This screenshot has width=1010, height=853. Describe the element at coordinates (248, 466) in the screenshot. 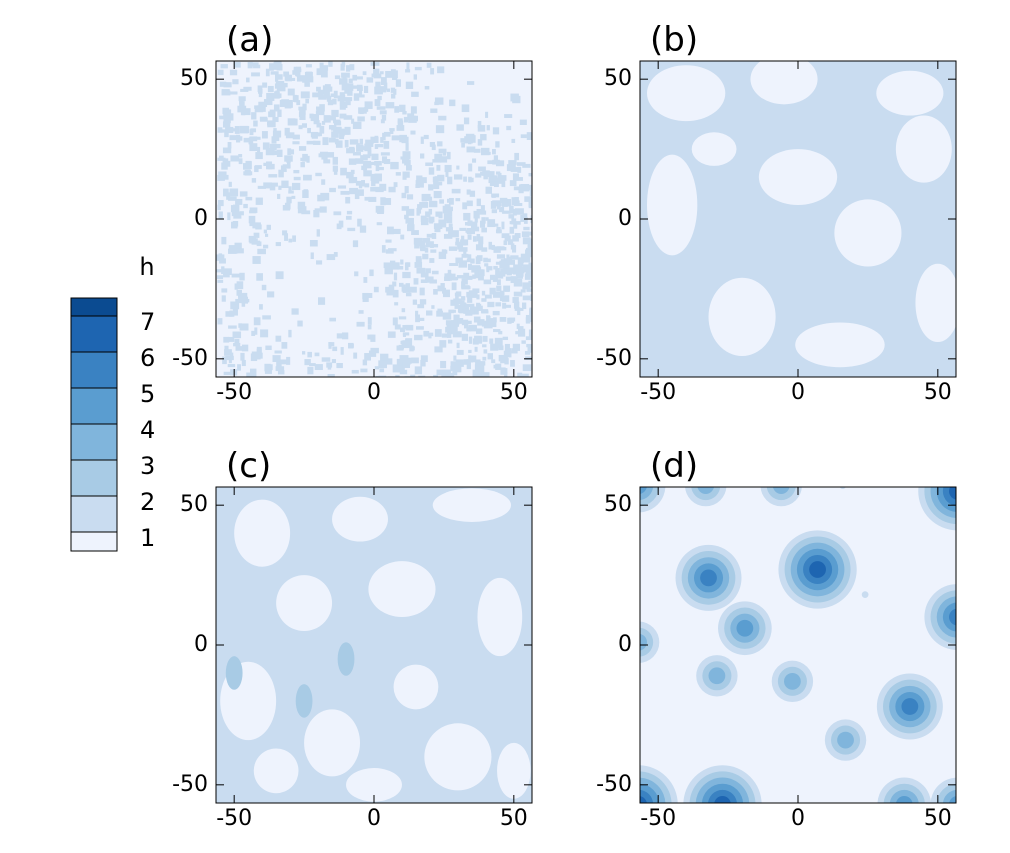

I see `panel-title: (c)` at that location.